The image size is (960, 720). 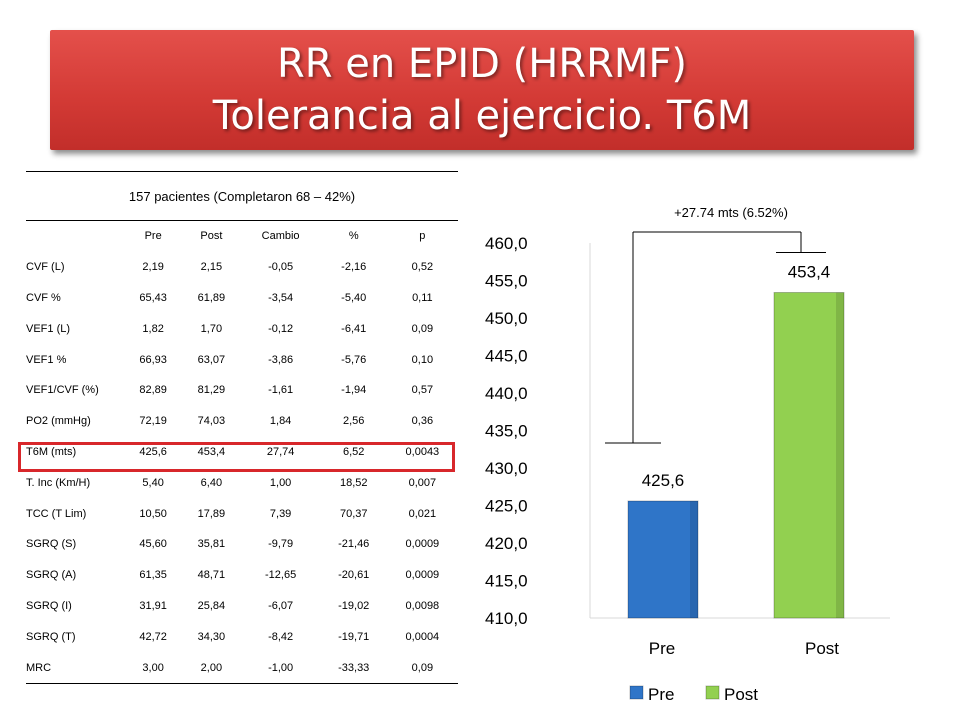 I want to click on table-cell: 0,09, so click(x=422, y=328).